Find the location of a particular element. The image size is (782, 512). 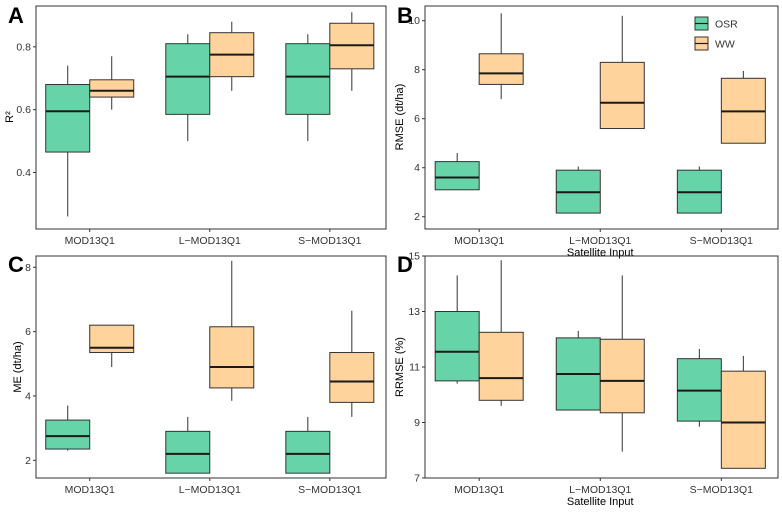

y-axis-title: ME (dt/ha) is located at coordinates (18, 366).